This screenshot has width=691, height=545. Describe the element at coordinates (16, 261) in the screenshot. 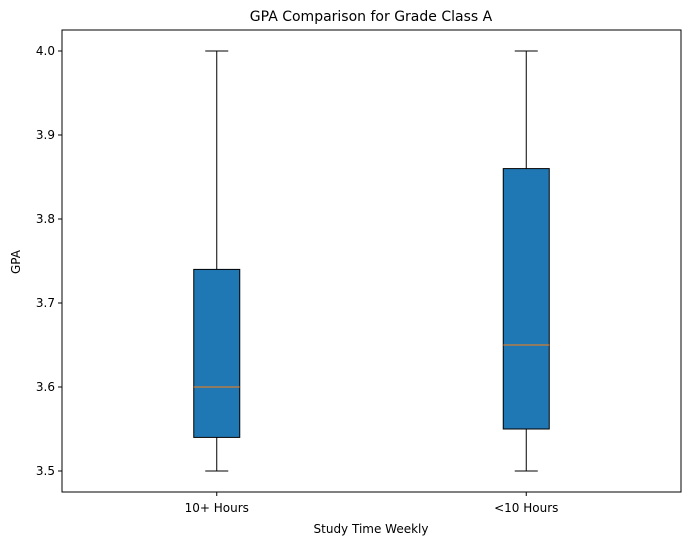

I see `y-axis-label: GPA` at that location.